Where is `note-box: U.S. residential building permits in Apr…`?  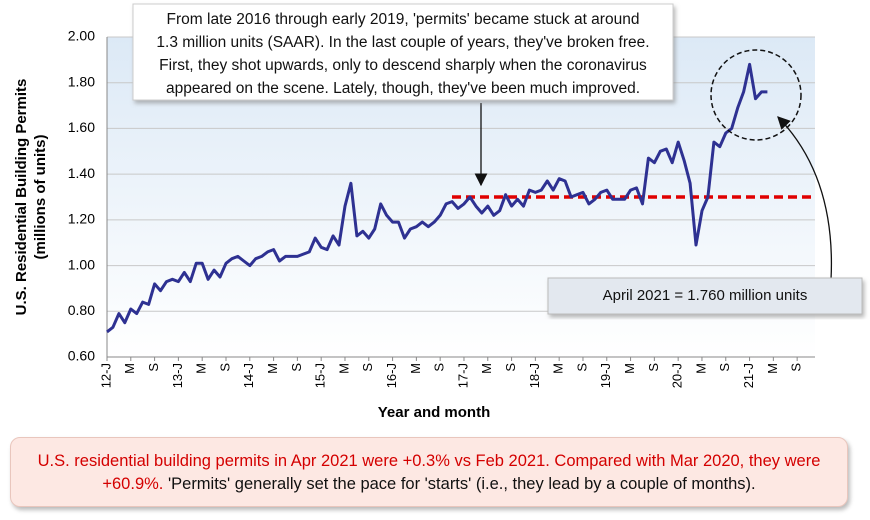
note-box: U.S. residential building permits in Apr… is located at coordinates (429, 472).